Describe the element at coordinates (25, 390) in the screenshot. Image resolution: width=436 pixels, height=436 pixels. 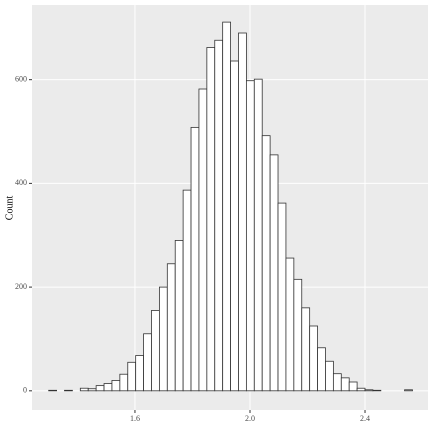
I see `y-tick-label: 0` at that location.